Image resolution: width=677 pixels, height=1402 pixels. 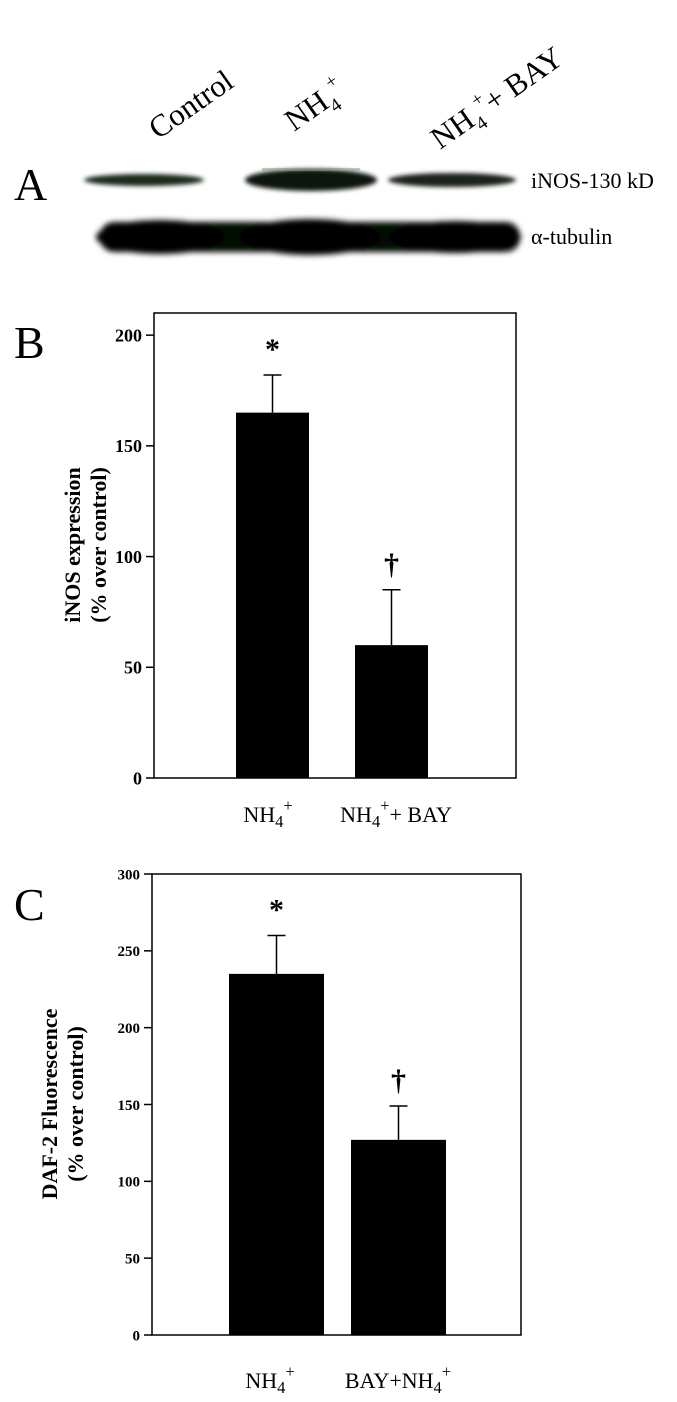 What do you see at coordinates (75, 1104) in the screenshot?
I see `chart-c-ylabel-line2: (% over control)` at bounding box center [75, 1104].